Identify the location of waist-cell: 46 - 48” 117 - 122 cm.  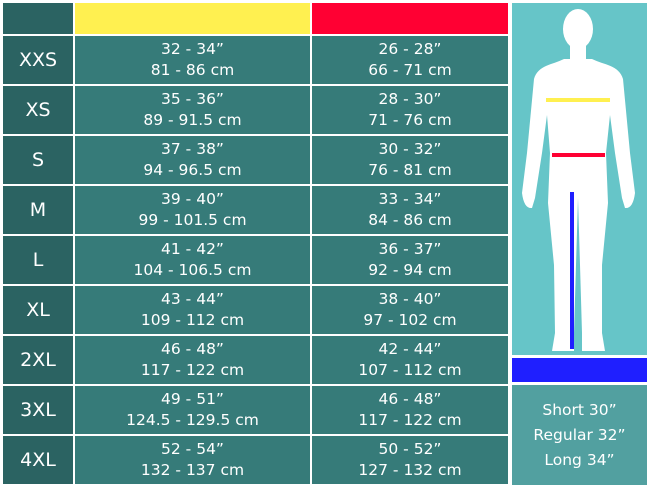
(410, 410).